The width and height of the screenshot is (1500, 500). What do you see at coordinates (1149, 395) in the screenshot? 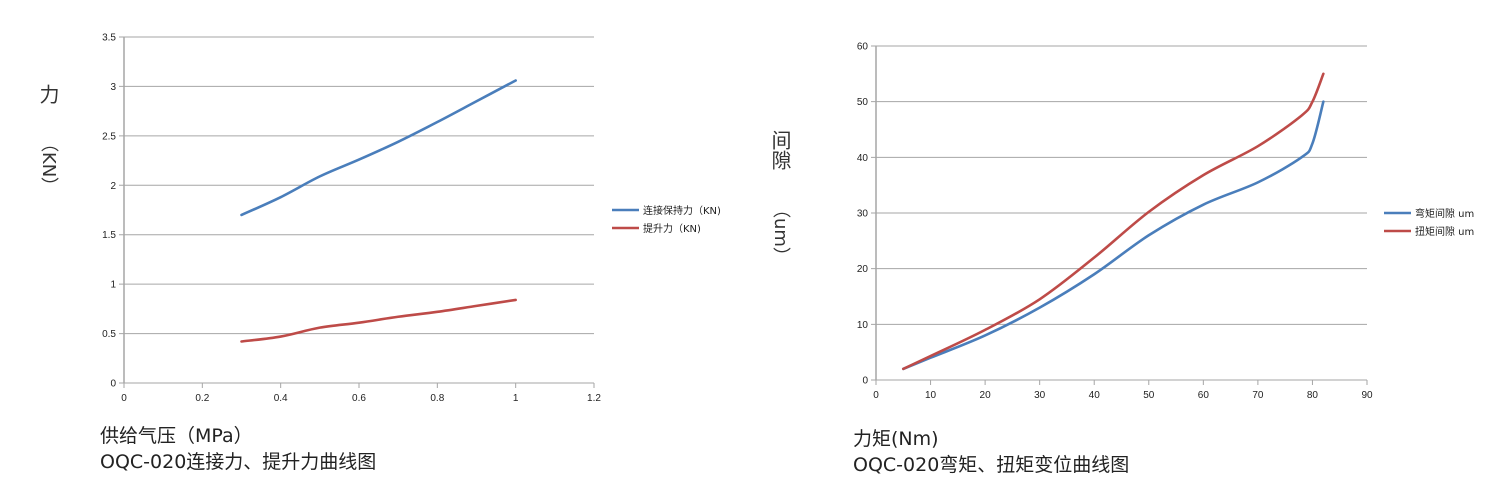
I see `x-tick-label: 50` at bounding box center [1149, 395].